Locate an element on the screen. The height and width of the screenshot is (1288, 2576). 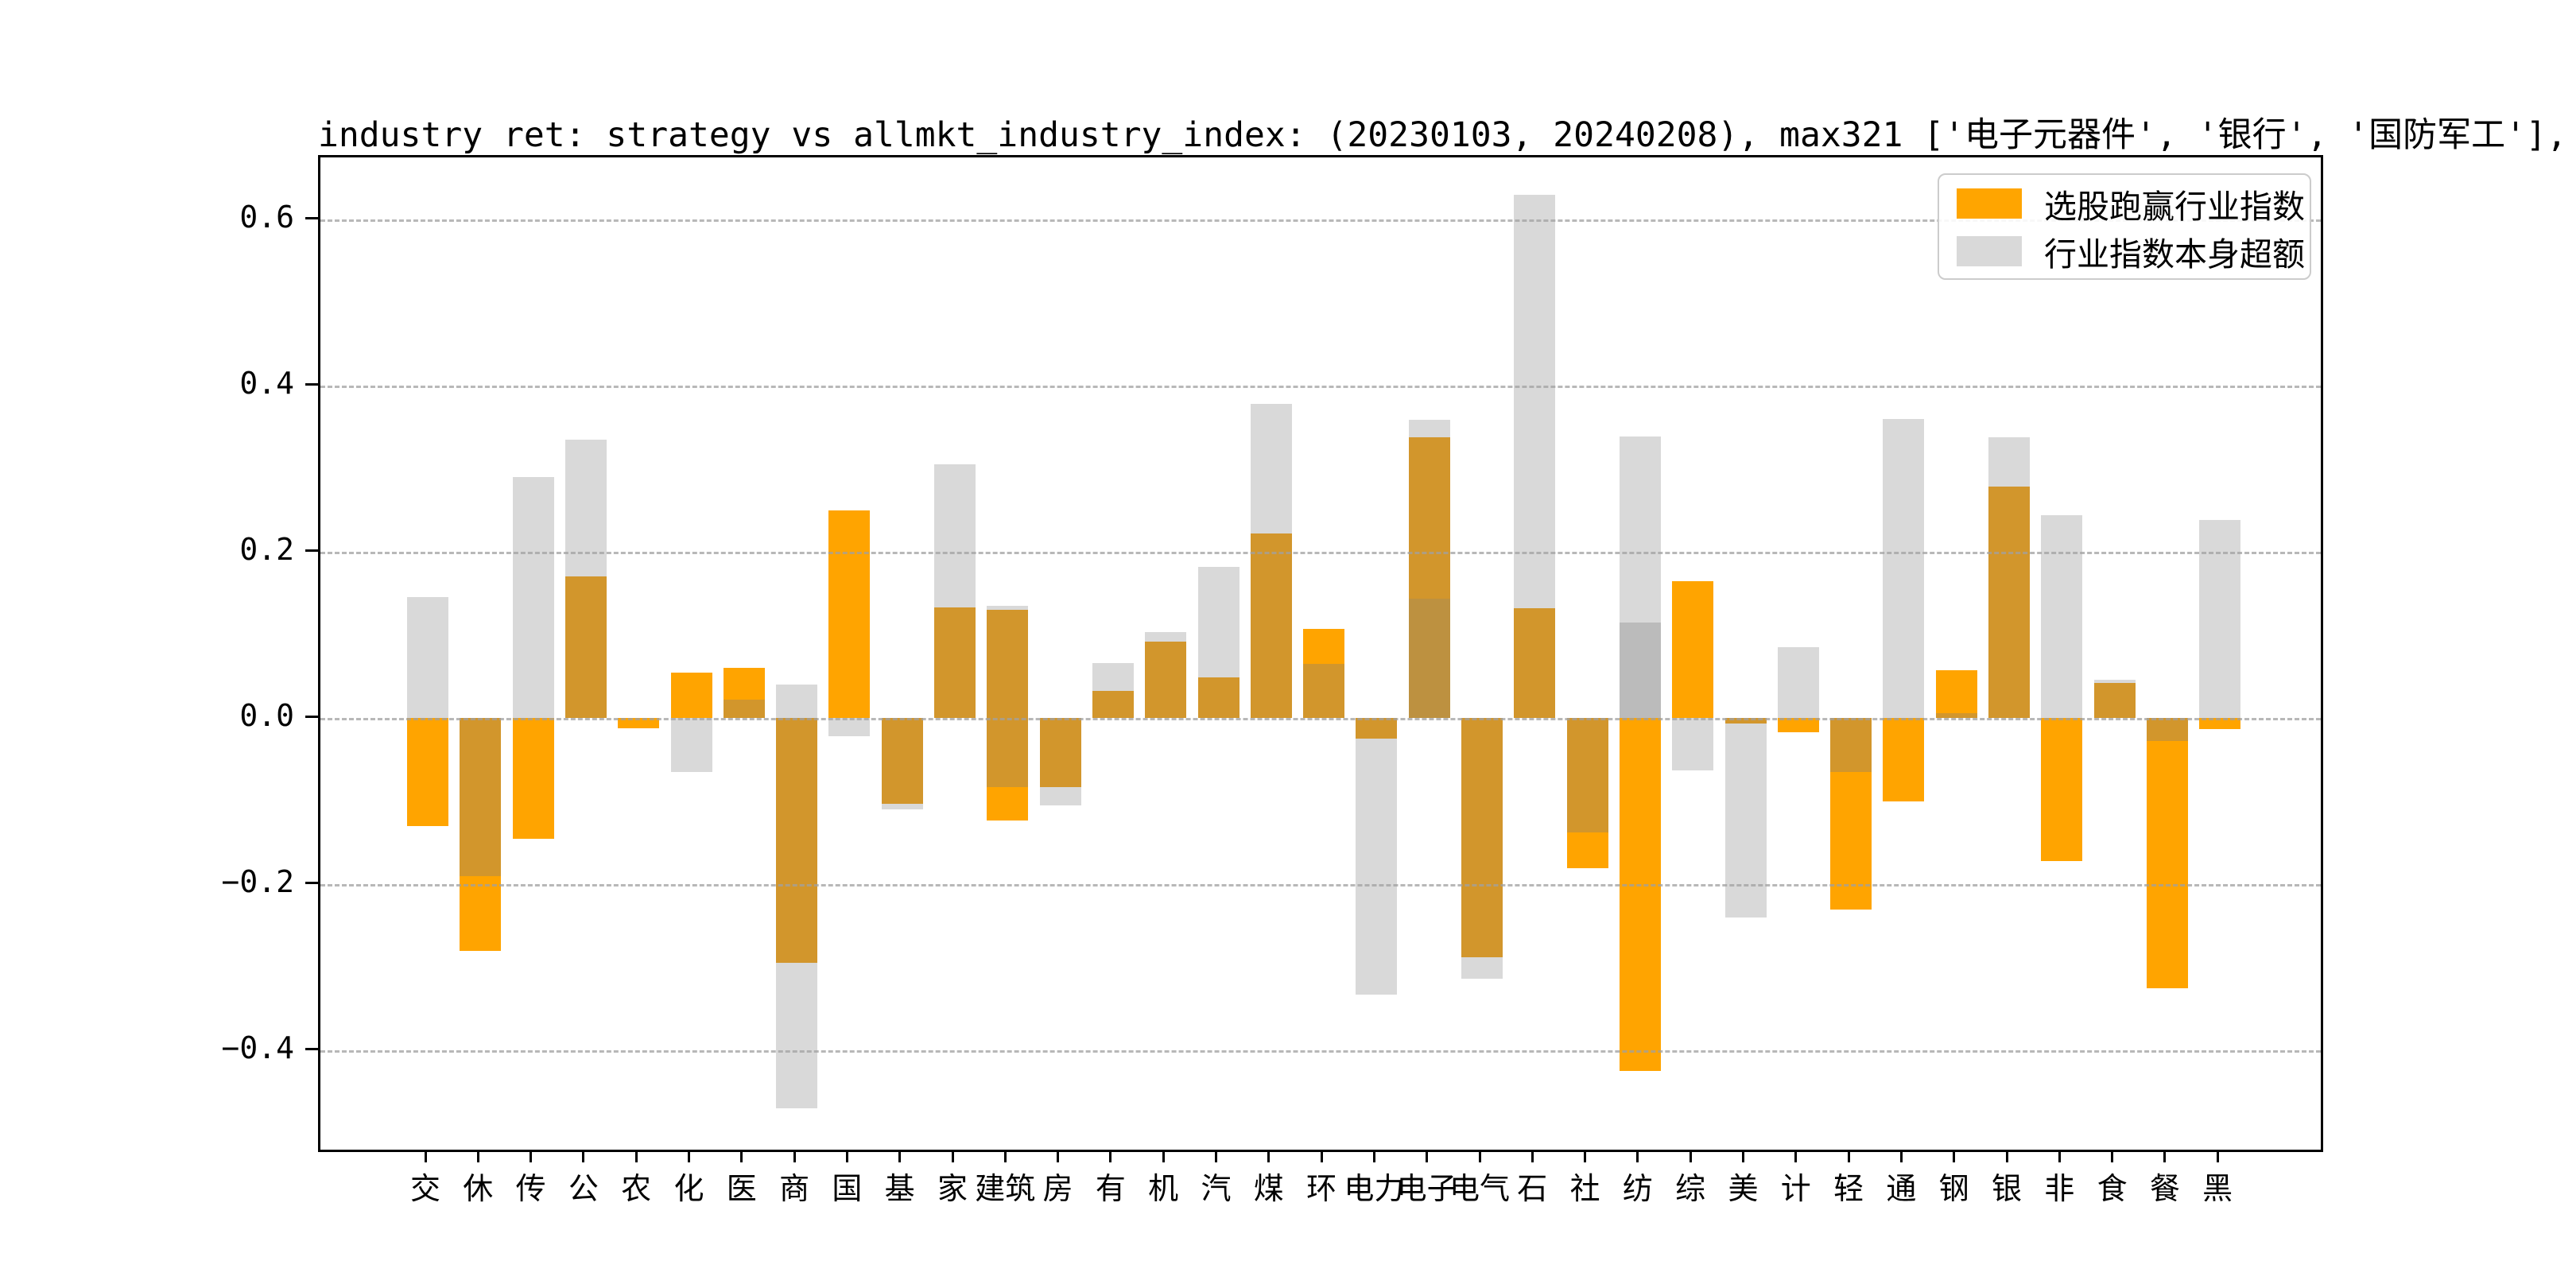
y-tick-label: 0.4 is located at coordinates (266, 384).